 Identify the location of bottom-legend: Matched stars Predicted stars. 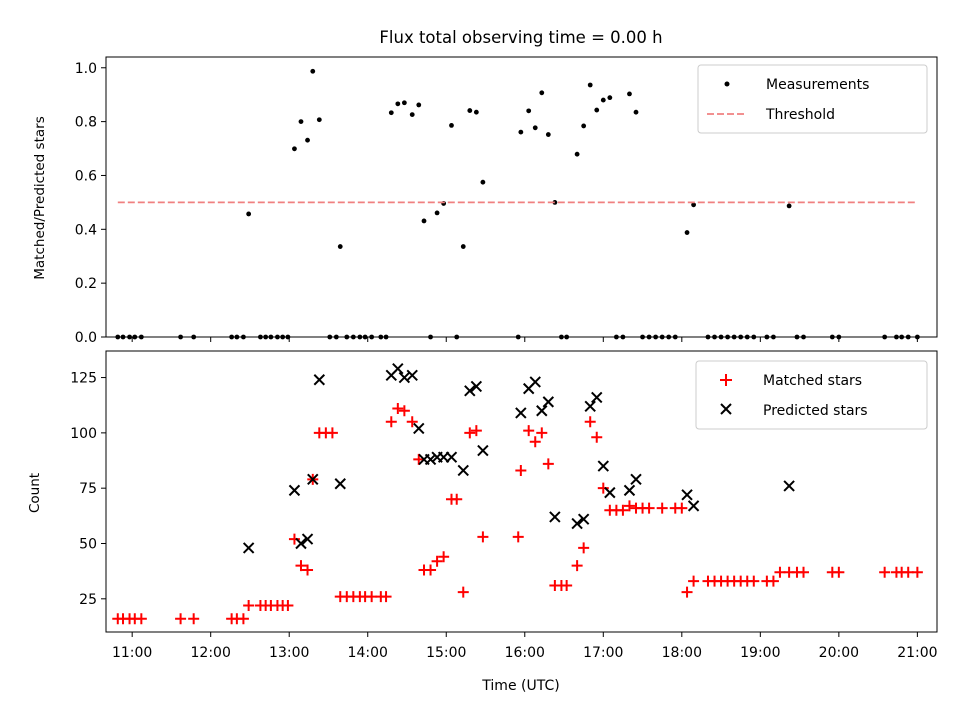
(811, 395).